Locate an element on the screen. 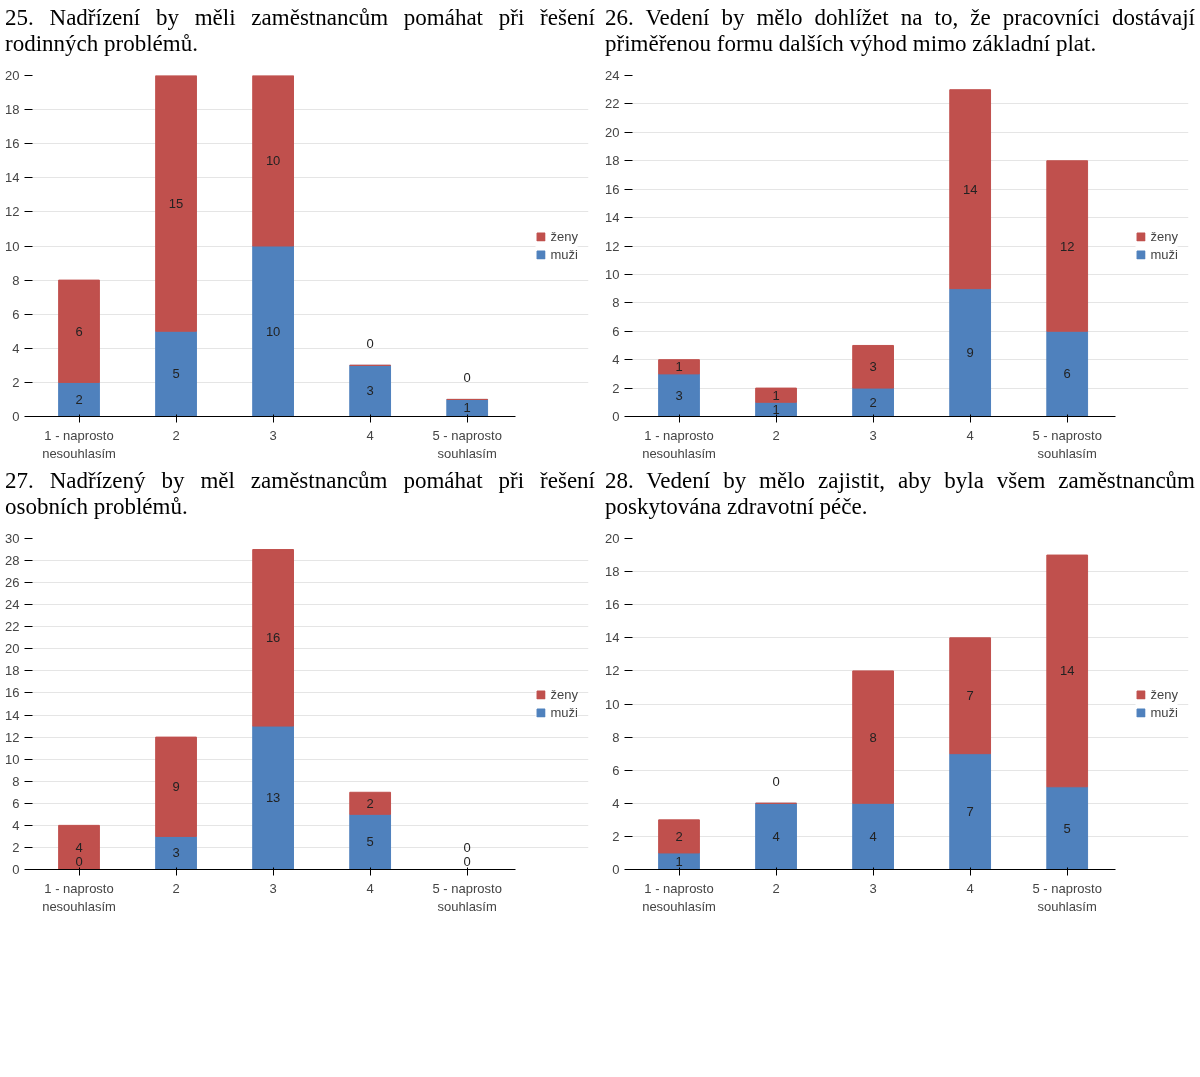 Image resolution: width=1200 pixels, height=1077 pixels. x-tick-label: 4 is located at coordinates (370, 435).